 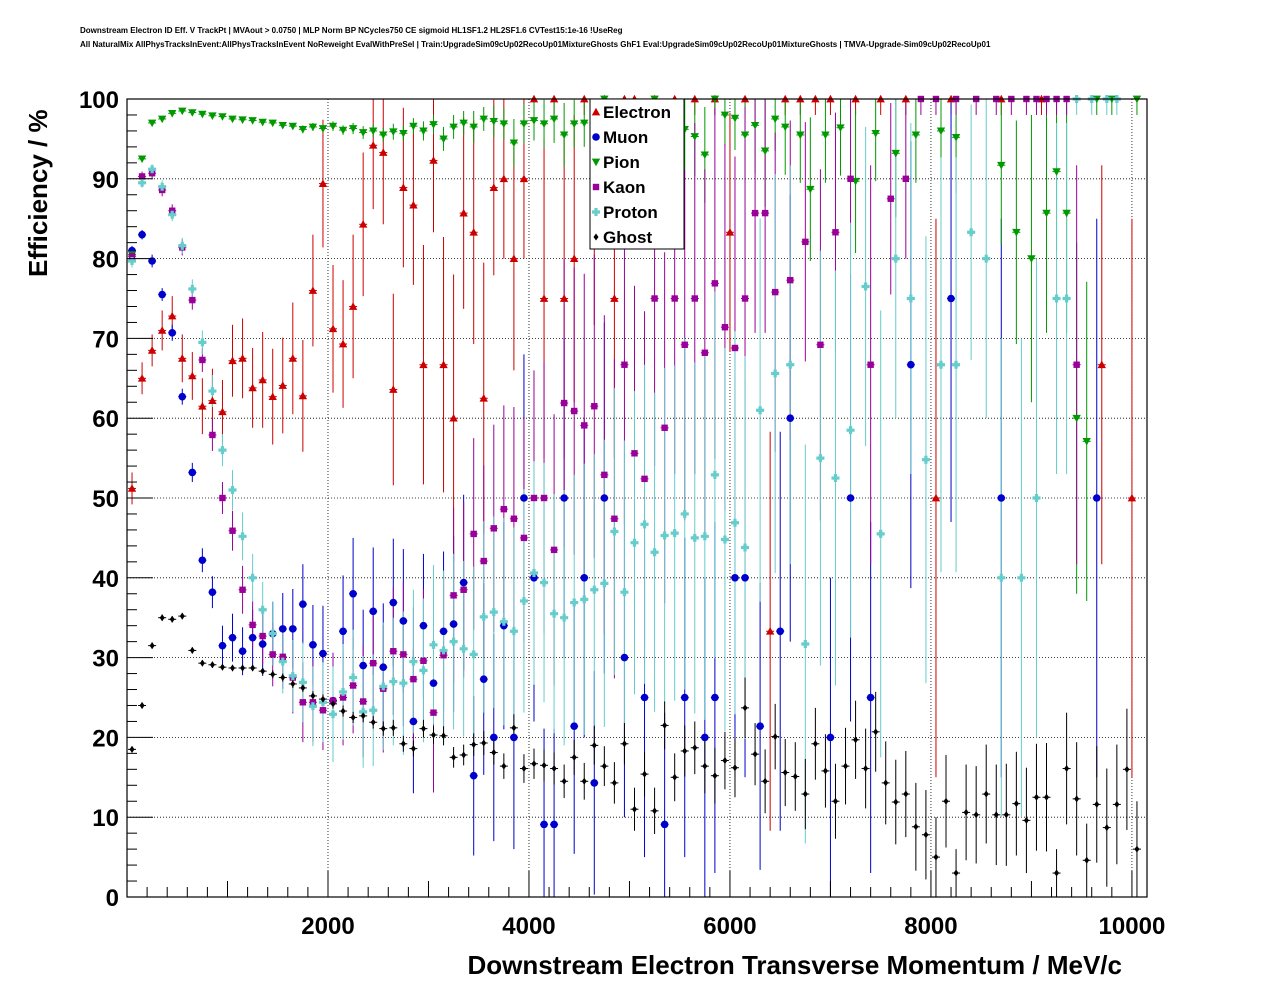 What do you see at coordinates (105, 260) in the screenshot?
I see `y-tick-label: 80` at bounding box center [105, 260].